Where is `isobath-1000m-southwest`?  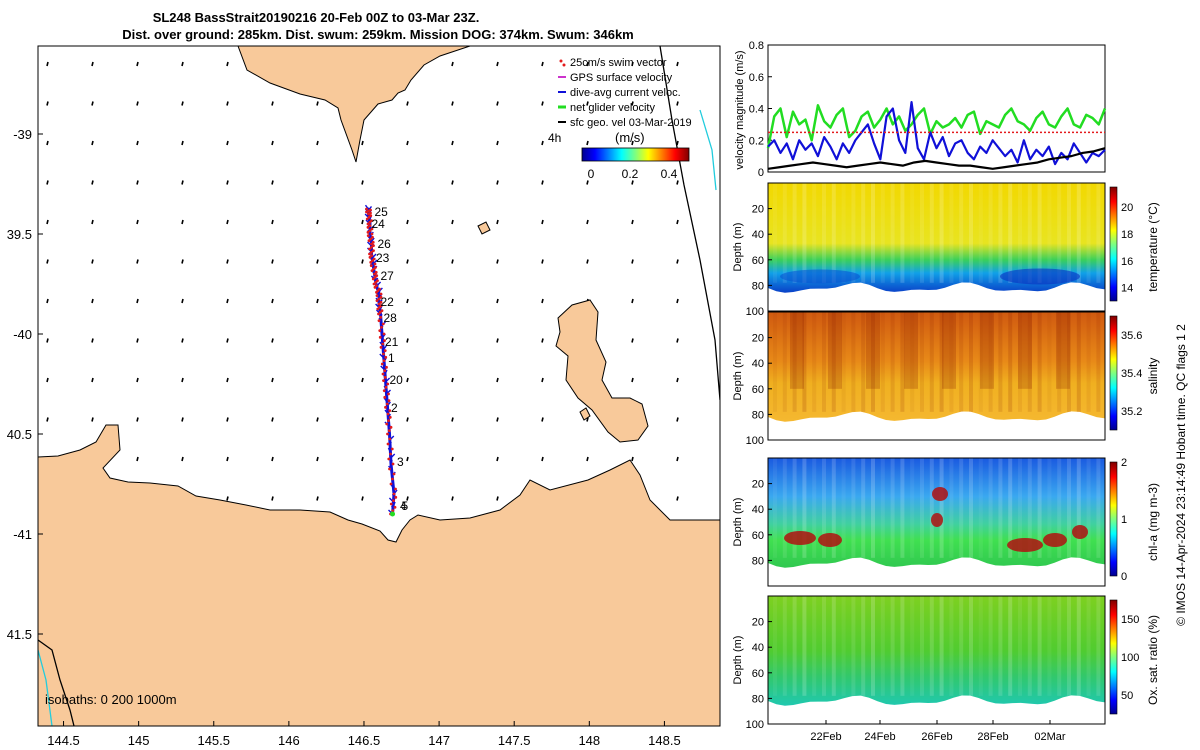
isobath-1000m-southwest is located at coordinates (45, 687).